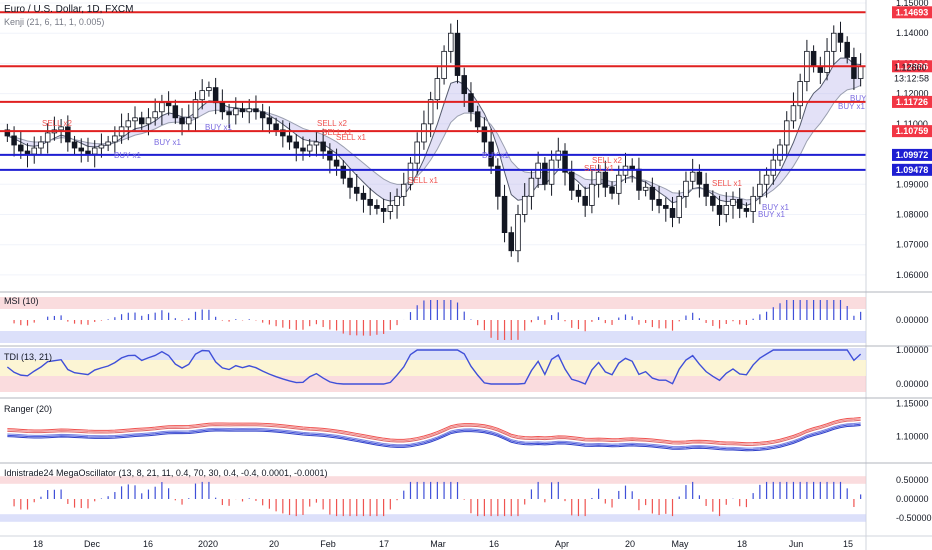 This screenshot has width=932, height=550. I want to click on tdi-mid-zone, so click(433, 368).